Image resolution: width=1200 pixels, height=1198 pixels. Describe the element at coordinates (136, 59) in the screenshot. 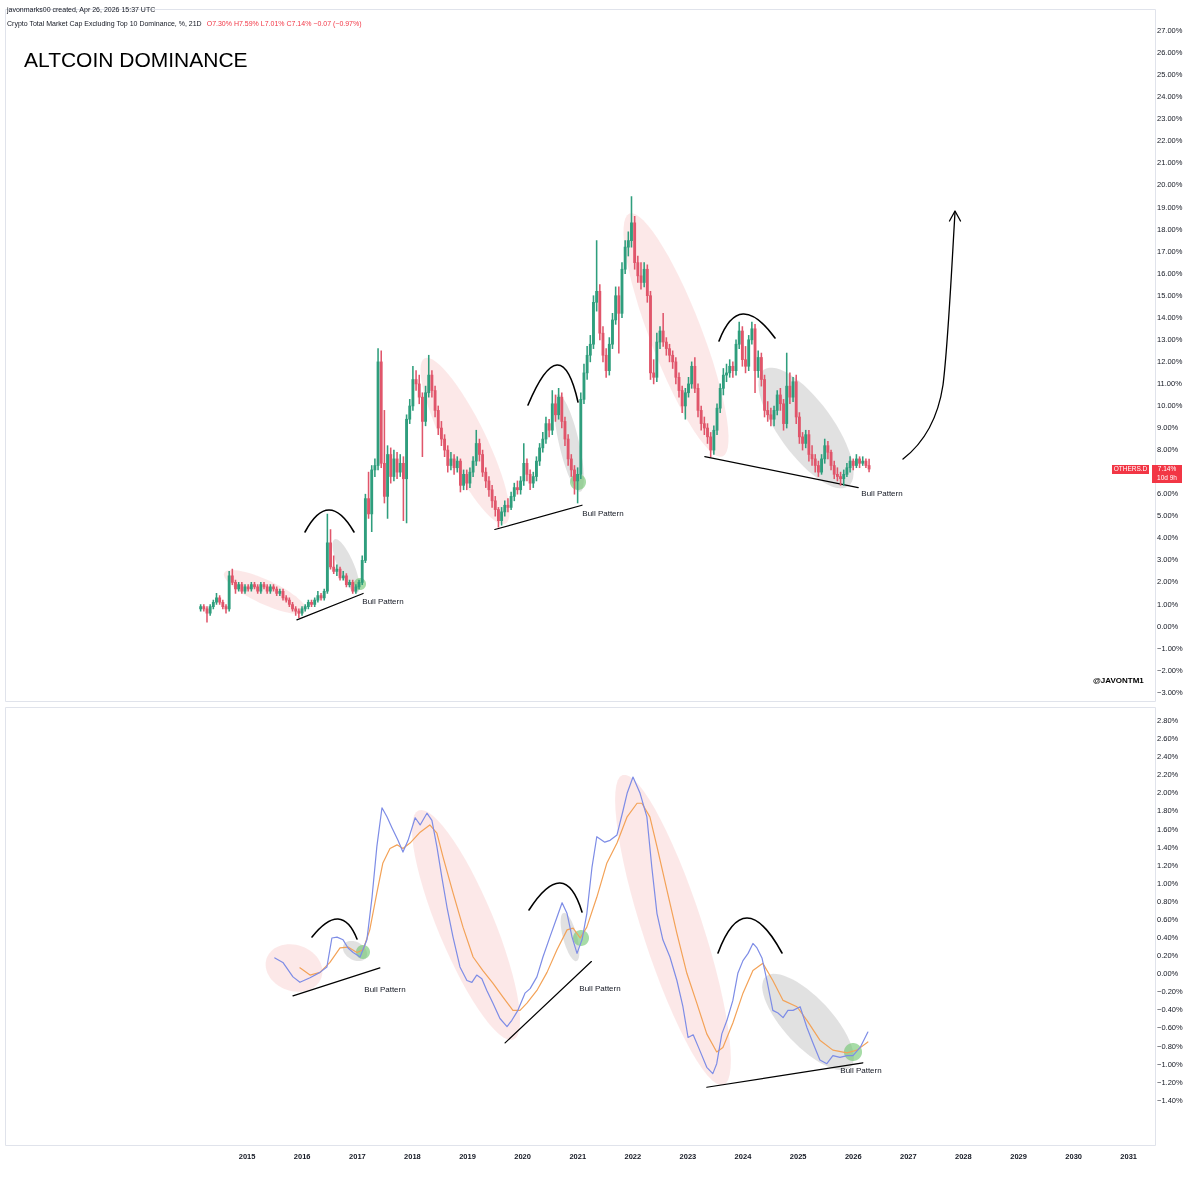

I see `text: ALTCOIN DOMINANCE` at that location.